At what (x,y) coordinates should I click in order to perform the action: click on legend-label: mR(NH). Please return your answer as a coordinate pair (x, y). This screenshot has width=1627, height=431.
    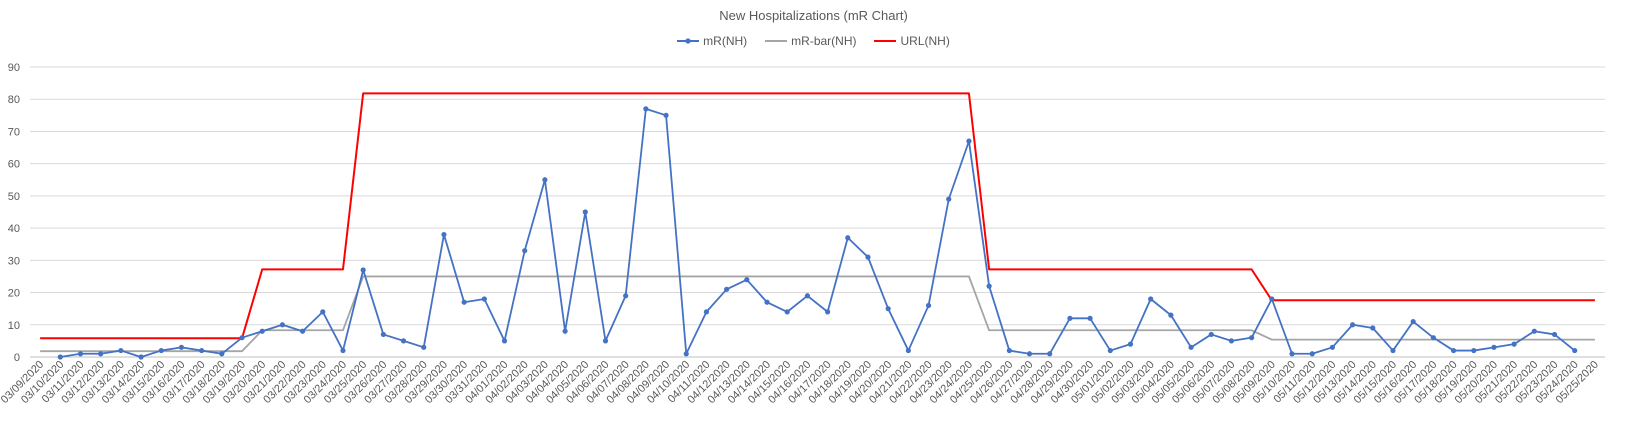
    Looking at the image, I should click on (725, 41).